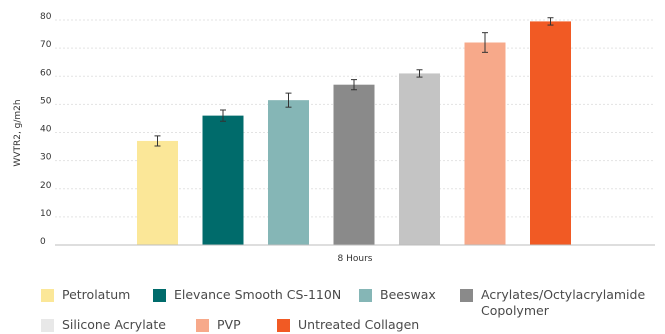 The width and height of the screenshot is (665, 334). I want to click on y-tick-label: 80, so click(46, 17).